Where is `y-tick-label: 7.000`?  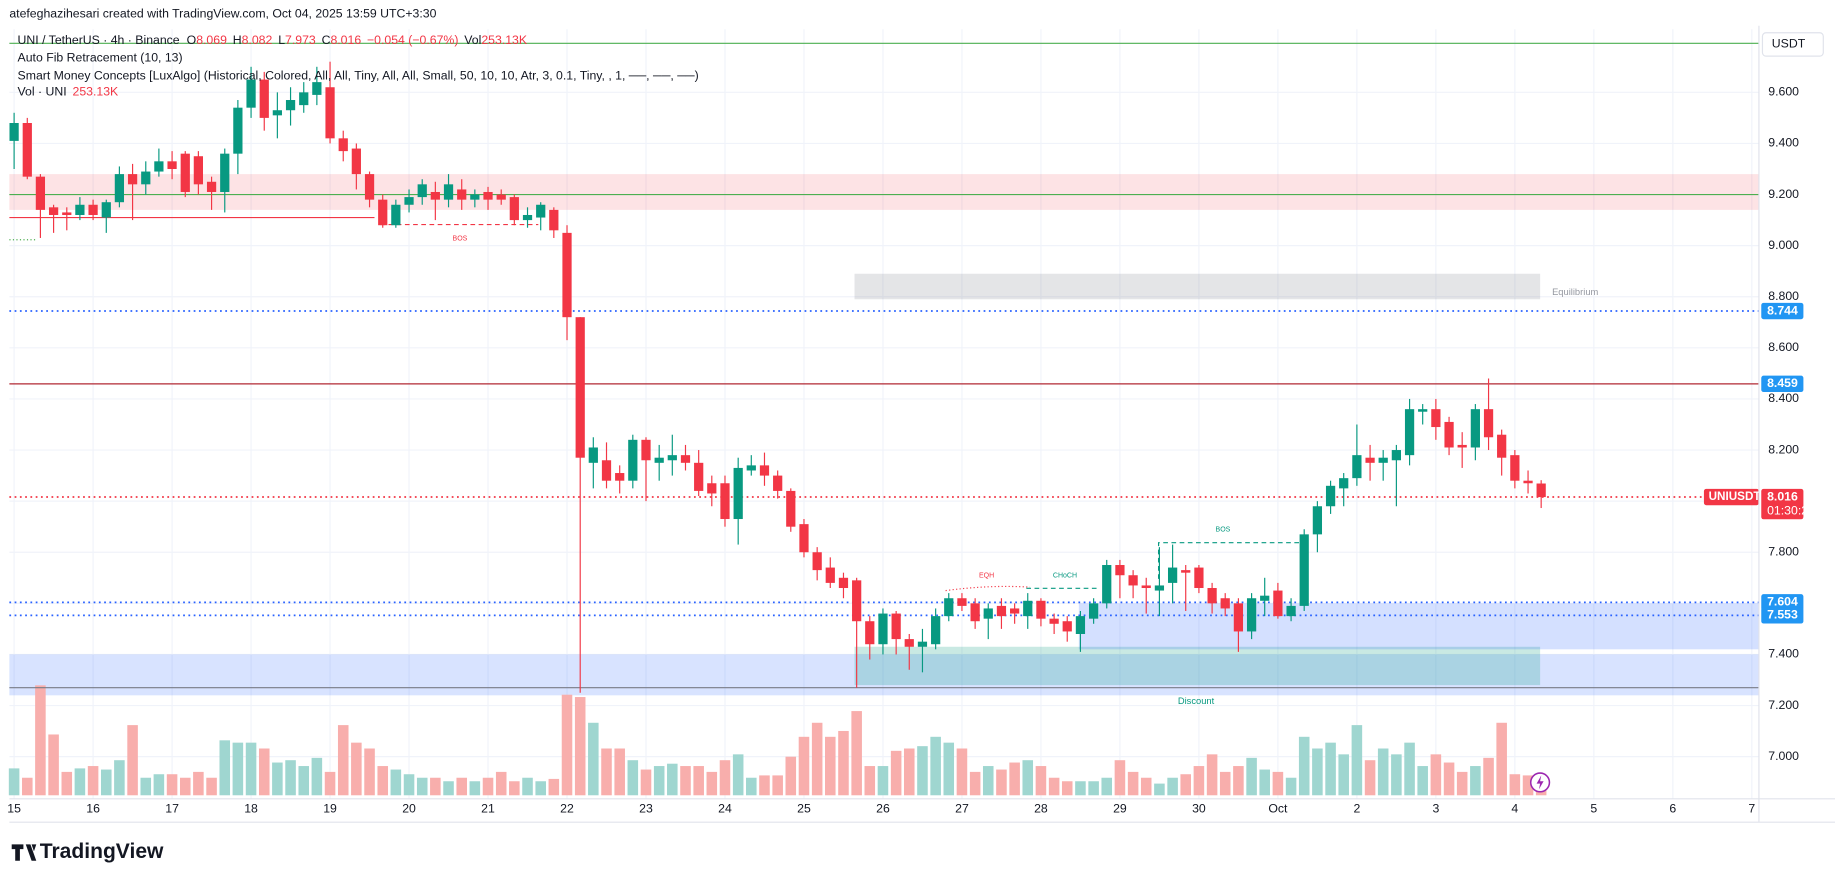 y-tick-label: 7.000 is located at coordinates (1783, 756).